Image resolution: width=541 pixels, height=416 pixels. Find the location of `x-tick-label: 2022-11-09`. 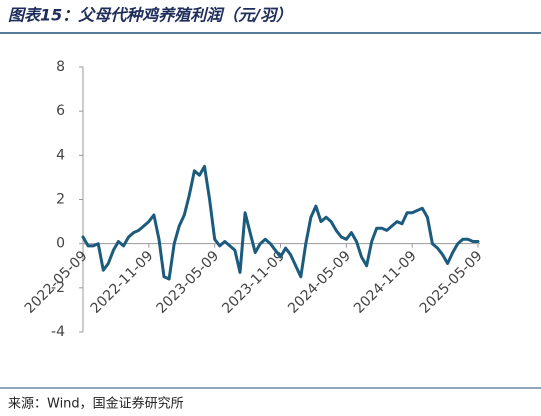

x-tick-label: 2022-11-09 is located at coordinates (122, 282).